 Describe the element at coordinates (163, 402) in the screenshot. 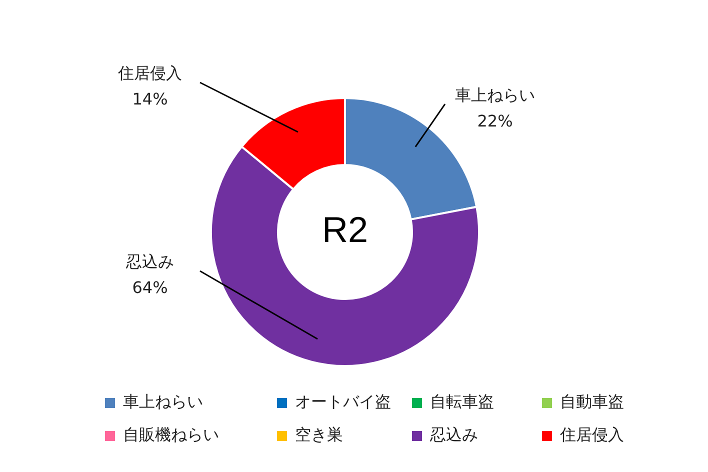

I see `legend-label: 車上ねらい` at that location.